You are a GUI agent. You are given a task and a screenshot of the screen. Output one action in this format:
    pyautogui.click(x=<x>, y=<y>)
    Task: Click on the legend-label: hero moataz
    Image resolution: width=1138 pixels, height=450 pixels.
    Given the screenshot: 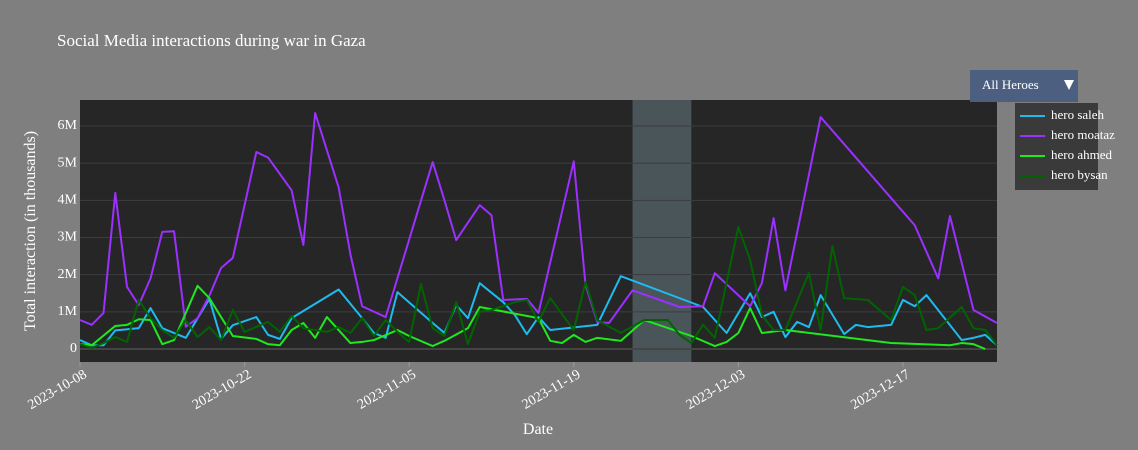 What is the action you would take?
    pyautogui.click(x=1083, y=134)
    